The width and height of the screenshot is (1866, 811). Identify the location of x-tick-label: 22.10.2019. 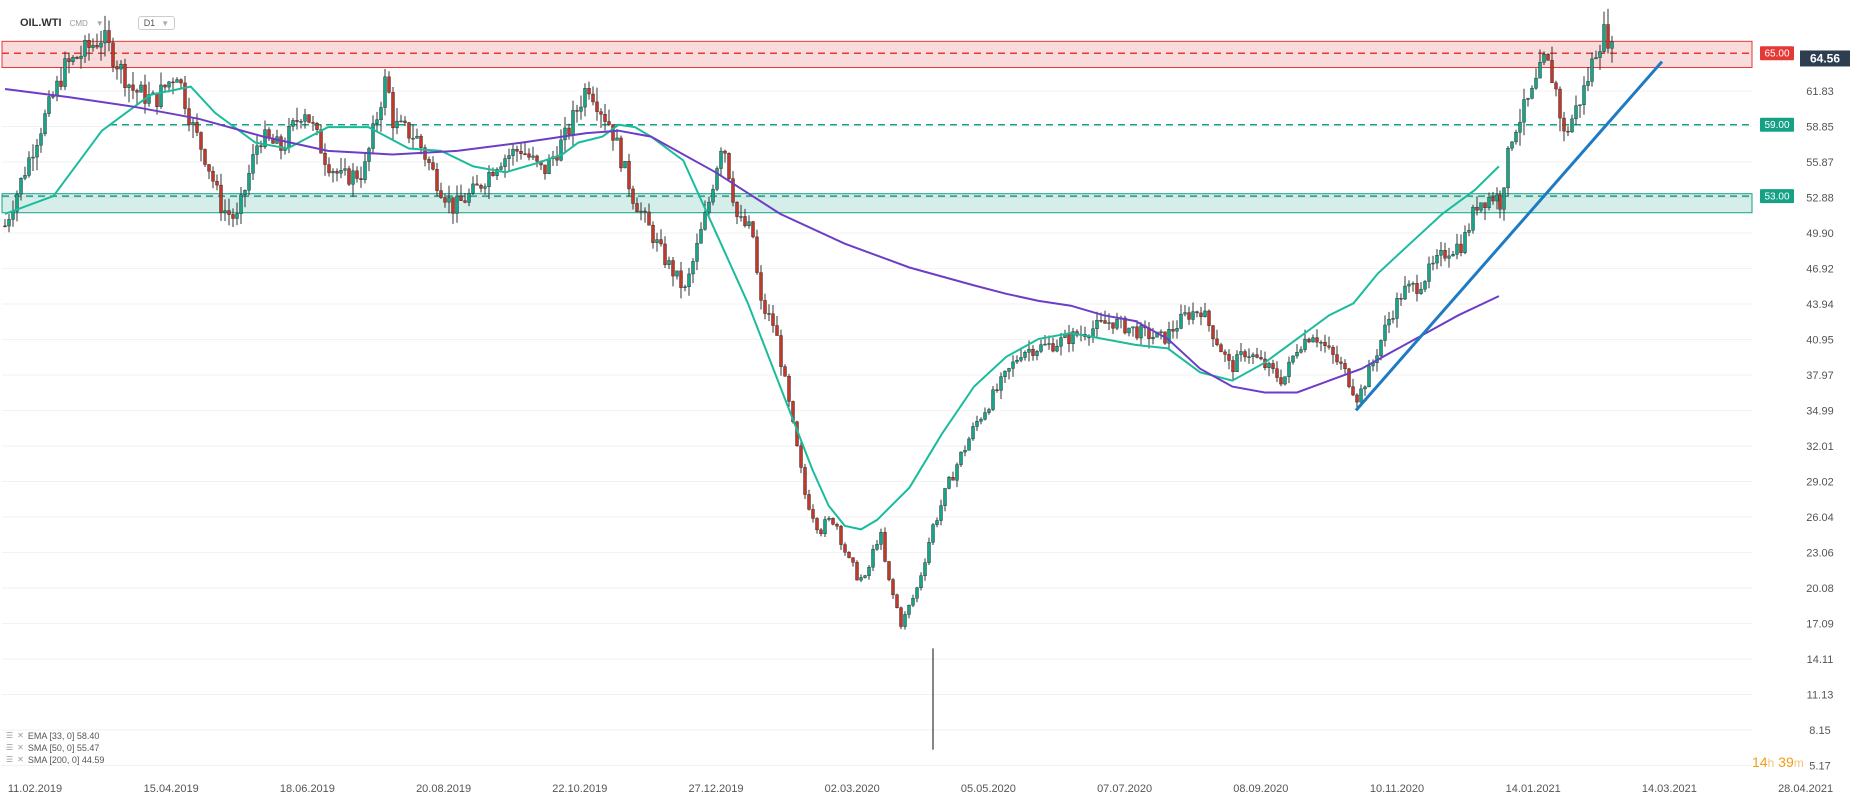
(579, 789).